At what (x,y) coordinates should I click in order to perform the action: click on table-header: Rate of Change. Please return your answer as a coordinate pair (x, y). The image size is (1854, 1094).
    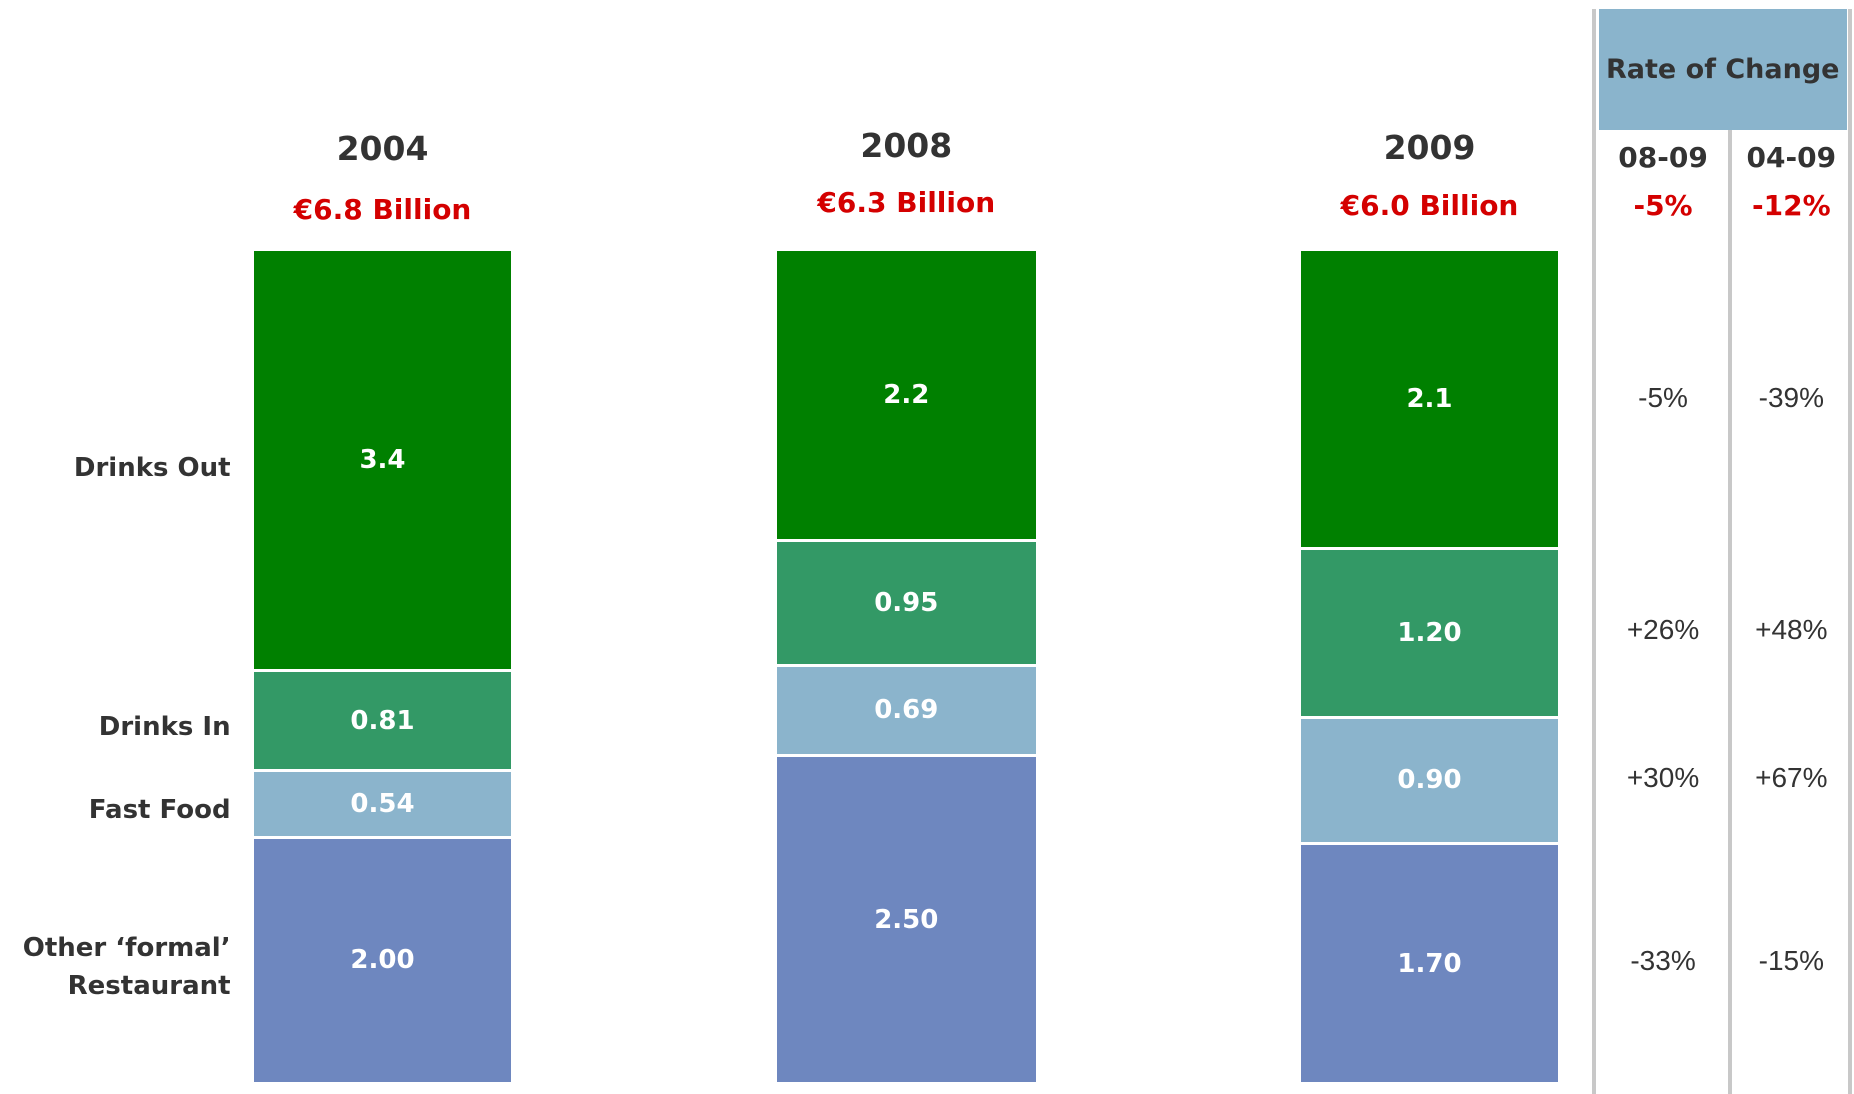
    Looking at the image, I should click on (1722, 70).